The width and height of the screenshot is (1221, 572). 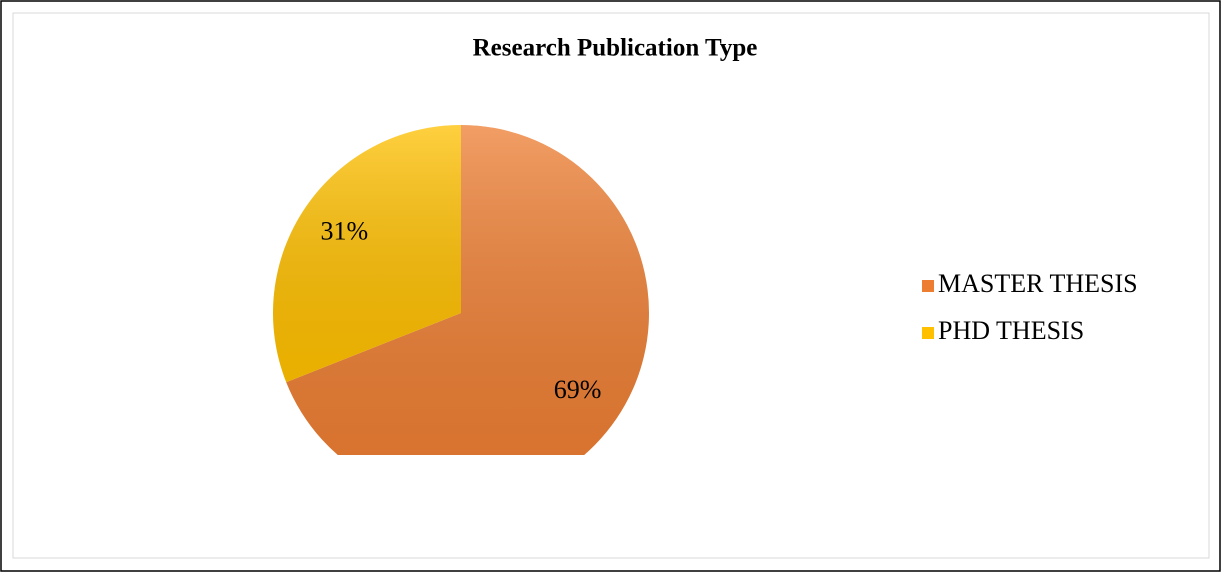 What do you see at coordinates (1011, 330) in the screenshot?
I see `legend-label: PHD THESIS` at bounding box center [1011, 330].